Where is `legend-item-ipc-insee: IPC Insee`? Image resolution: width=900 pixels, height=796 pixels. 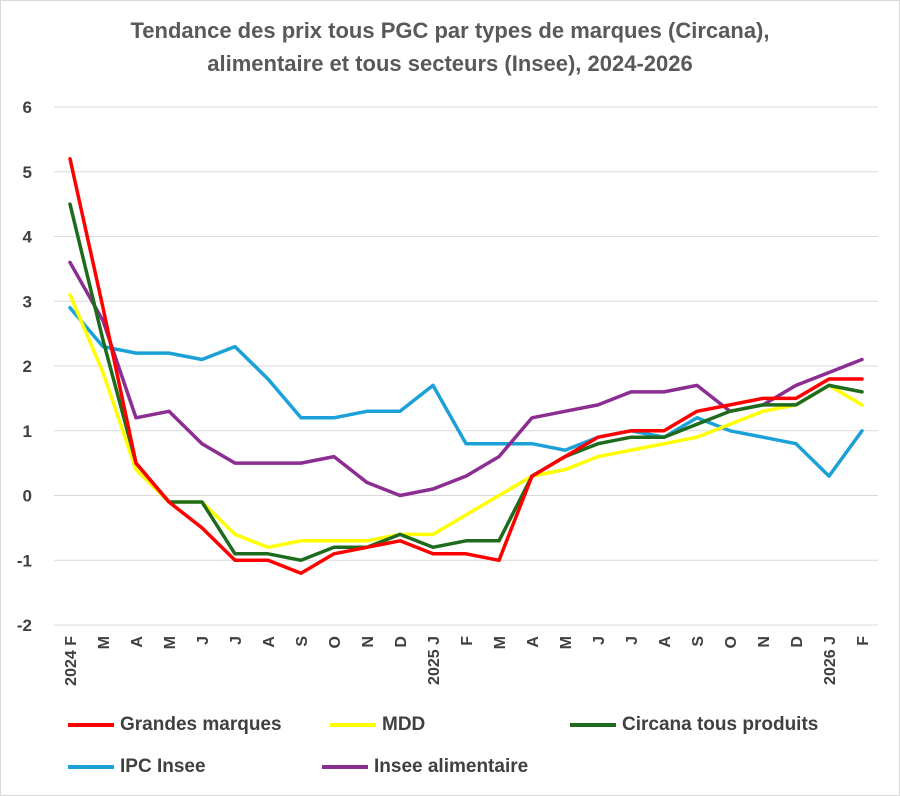 legend-item-ipc-insee: IPC Insee is located at coordinates (137, 767).